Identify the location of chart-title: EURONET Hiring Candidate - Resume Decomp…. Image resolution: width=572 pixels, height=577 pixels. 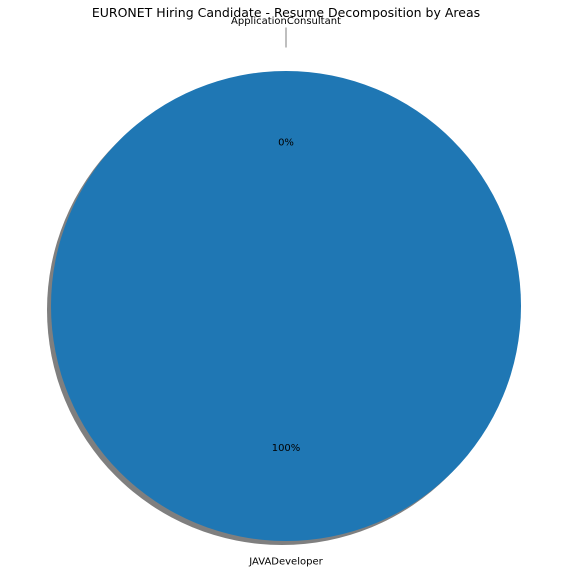
(286, 12).